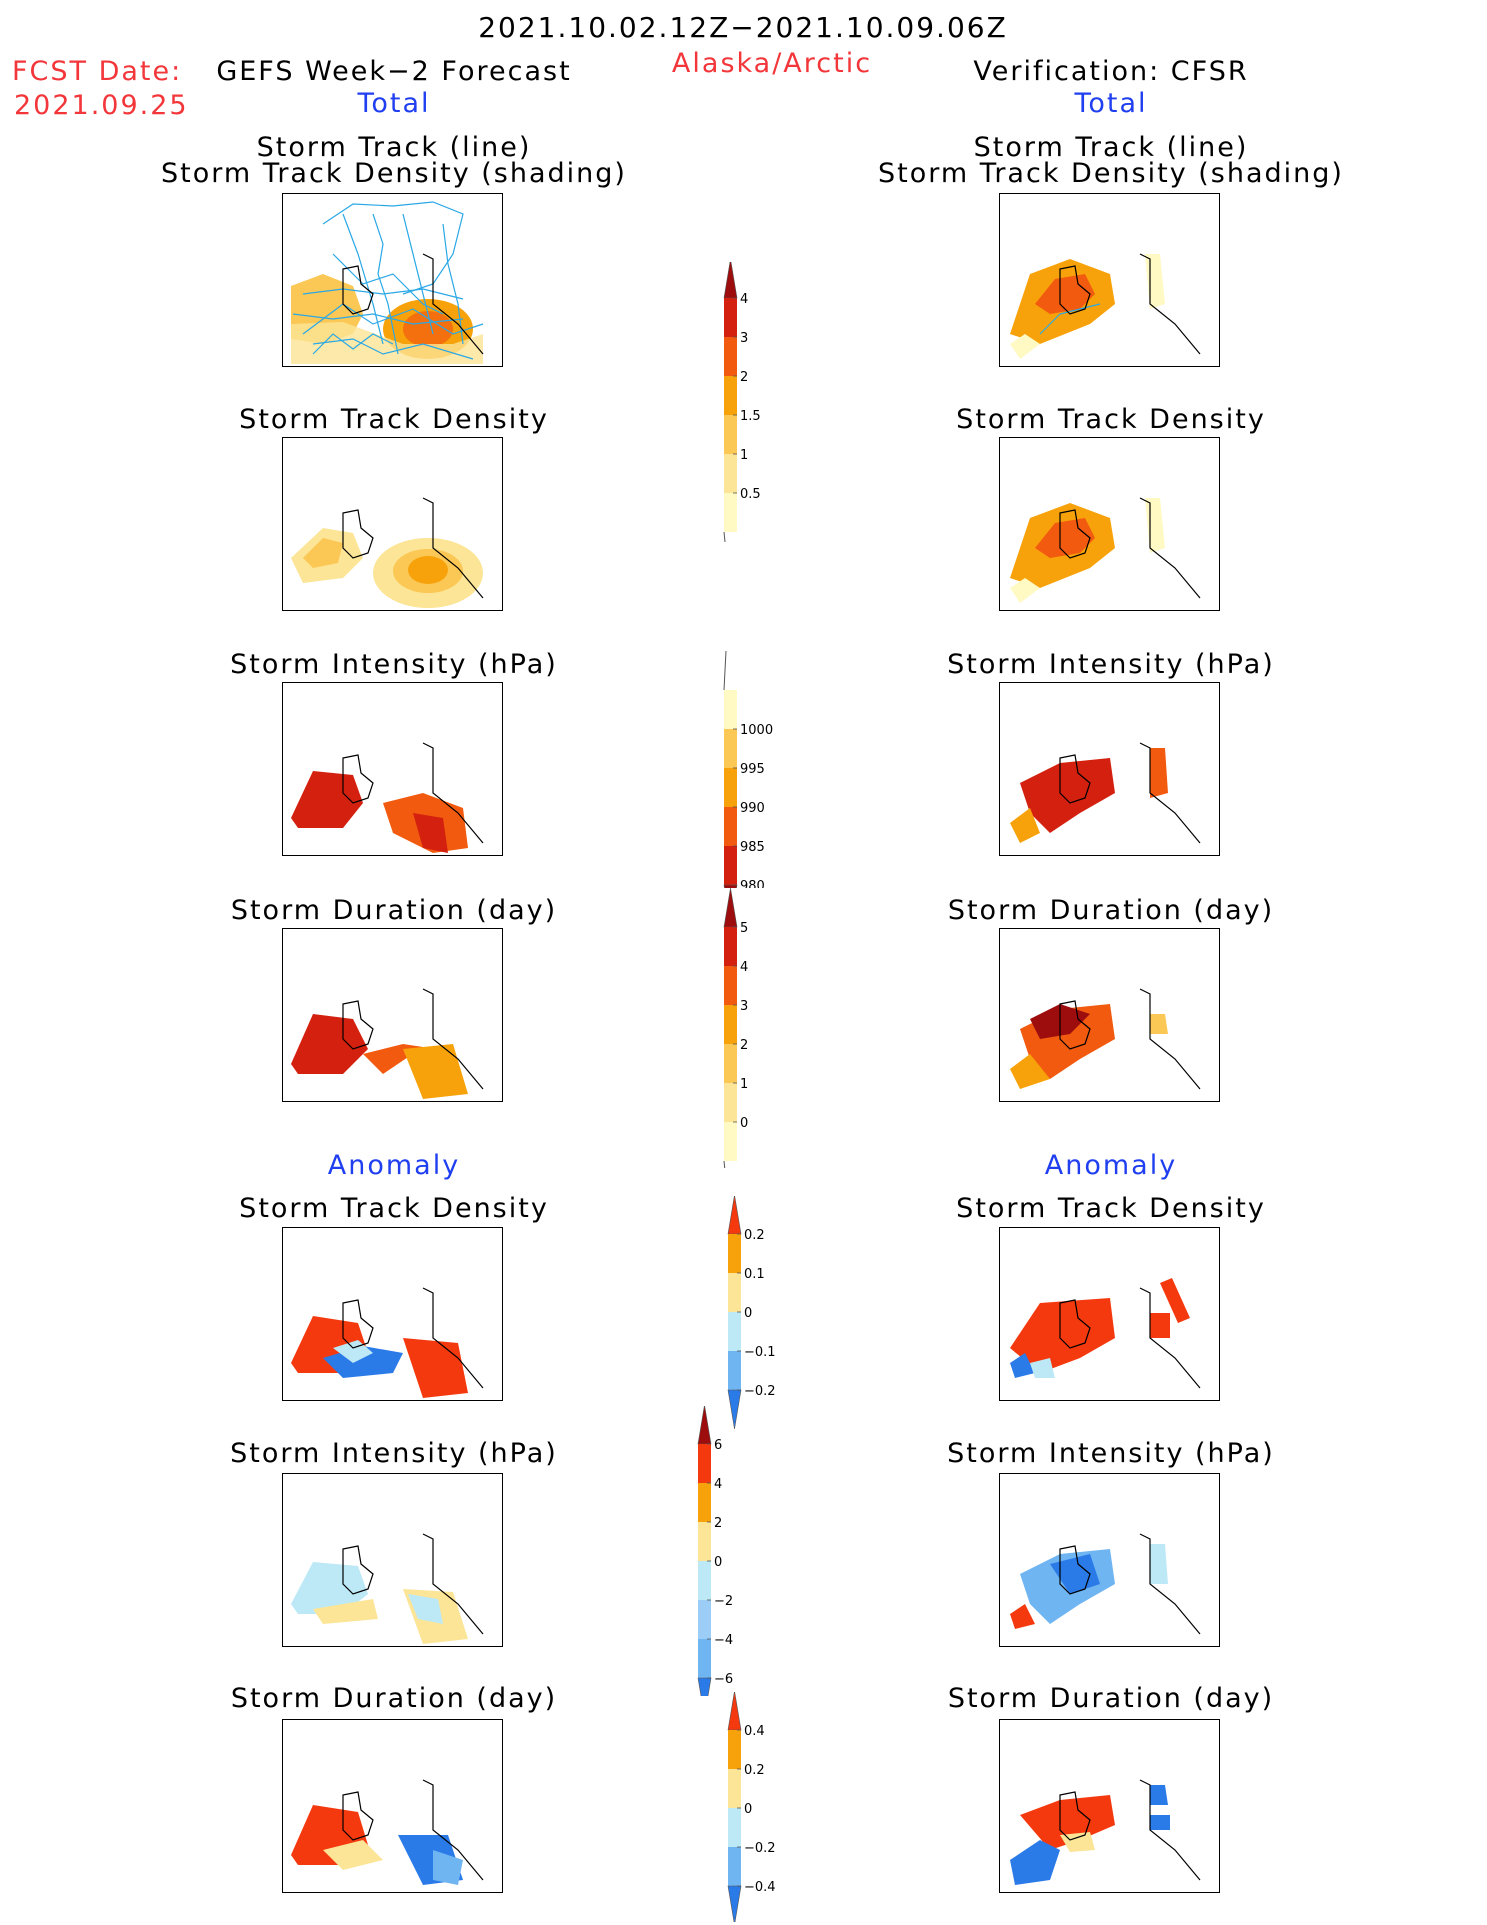  I want to click on map-right-duration, so click(1109, 1015).